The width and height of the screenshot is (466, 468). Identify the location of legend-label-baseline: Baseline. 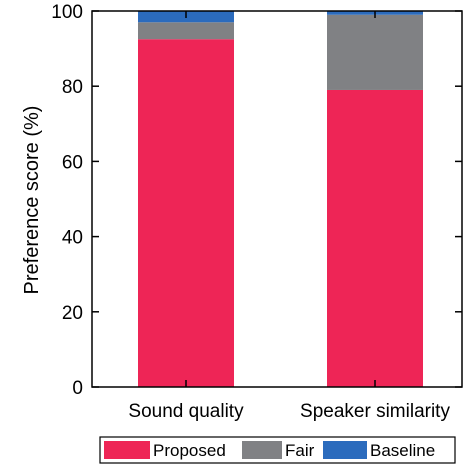
(402, 450).